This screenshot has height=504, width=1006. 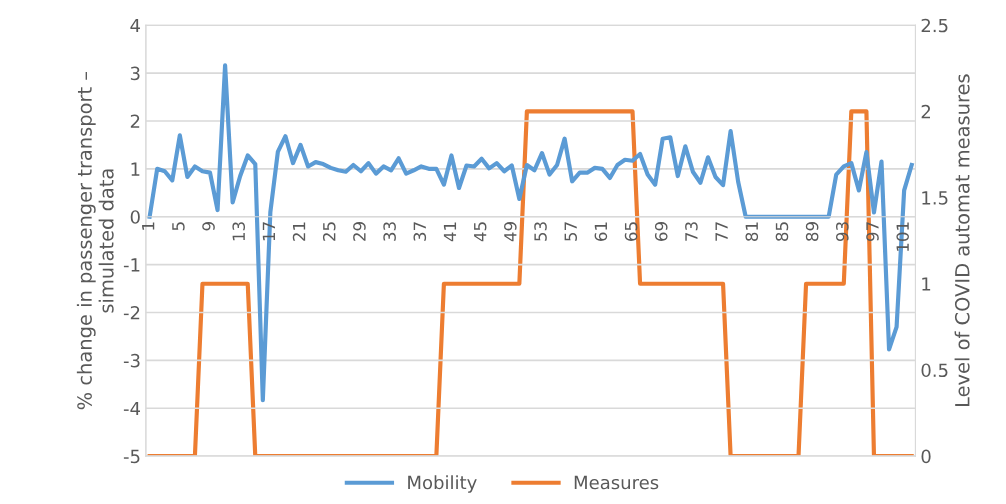 What do you see at coordinates (616, 482) in the screenshot?
I see `legend-label: Measures` at bounding box center [616, 482].